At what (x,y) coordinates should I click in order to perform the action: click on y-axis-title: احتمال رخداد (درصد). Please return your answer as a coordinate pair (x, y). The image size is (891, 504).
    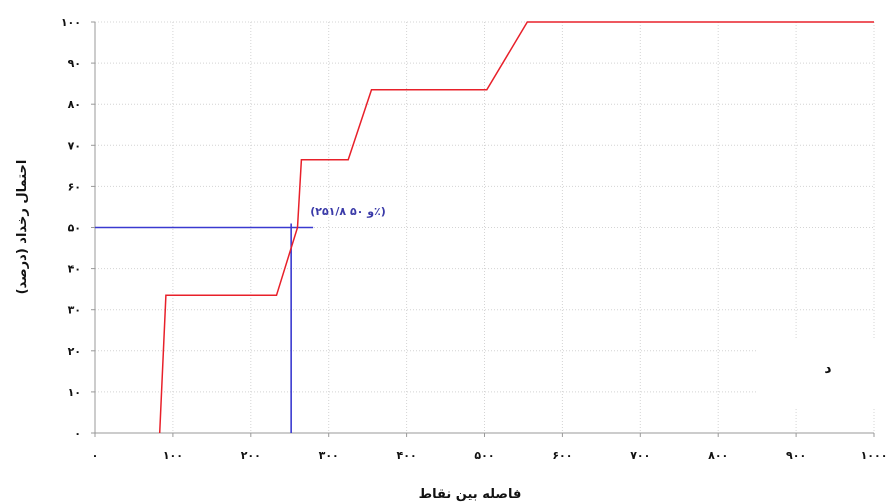
    Looking at the image, I should click on (22, 227).